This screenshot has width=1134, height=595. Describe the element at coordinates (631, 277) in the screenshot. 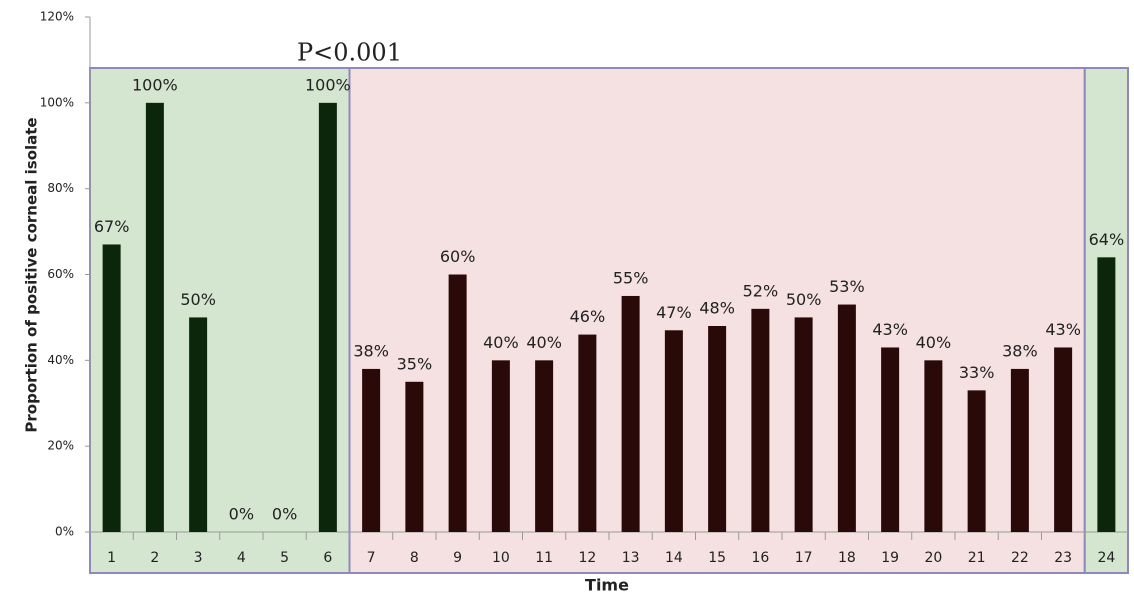

I see `value-label: 55%` at that location.